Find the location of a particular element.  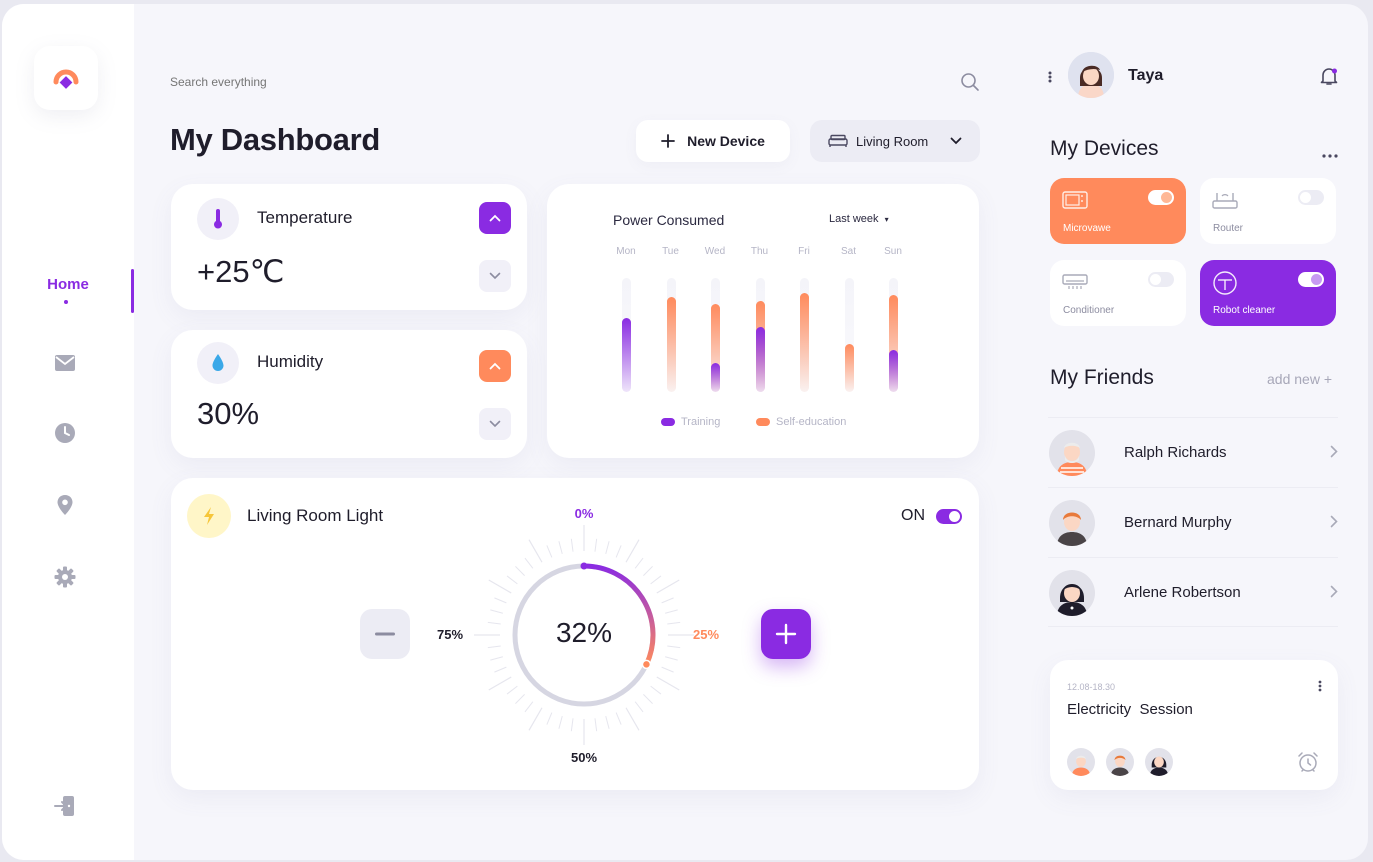

plus-icon is located at coordinates (786, 634).